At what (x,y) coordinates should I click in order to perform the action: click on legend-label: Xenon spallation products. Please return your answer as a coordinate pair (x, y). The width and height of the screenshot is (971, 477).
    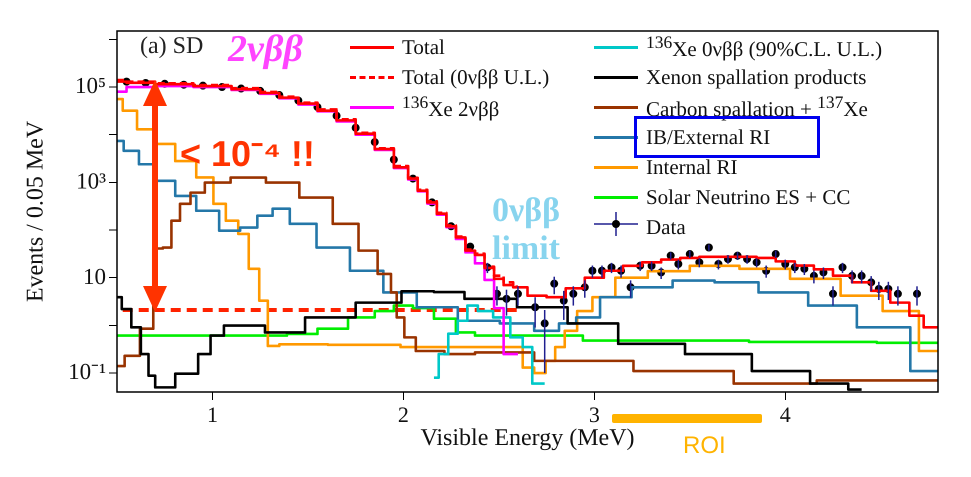
    Looking at the image, I should click on (756, 77).